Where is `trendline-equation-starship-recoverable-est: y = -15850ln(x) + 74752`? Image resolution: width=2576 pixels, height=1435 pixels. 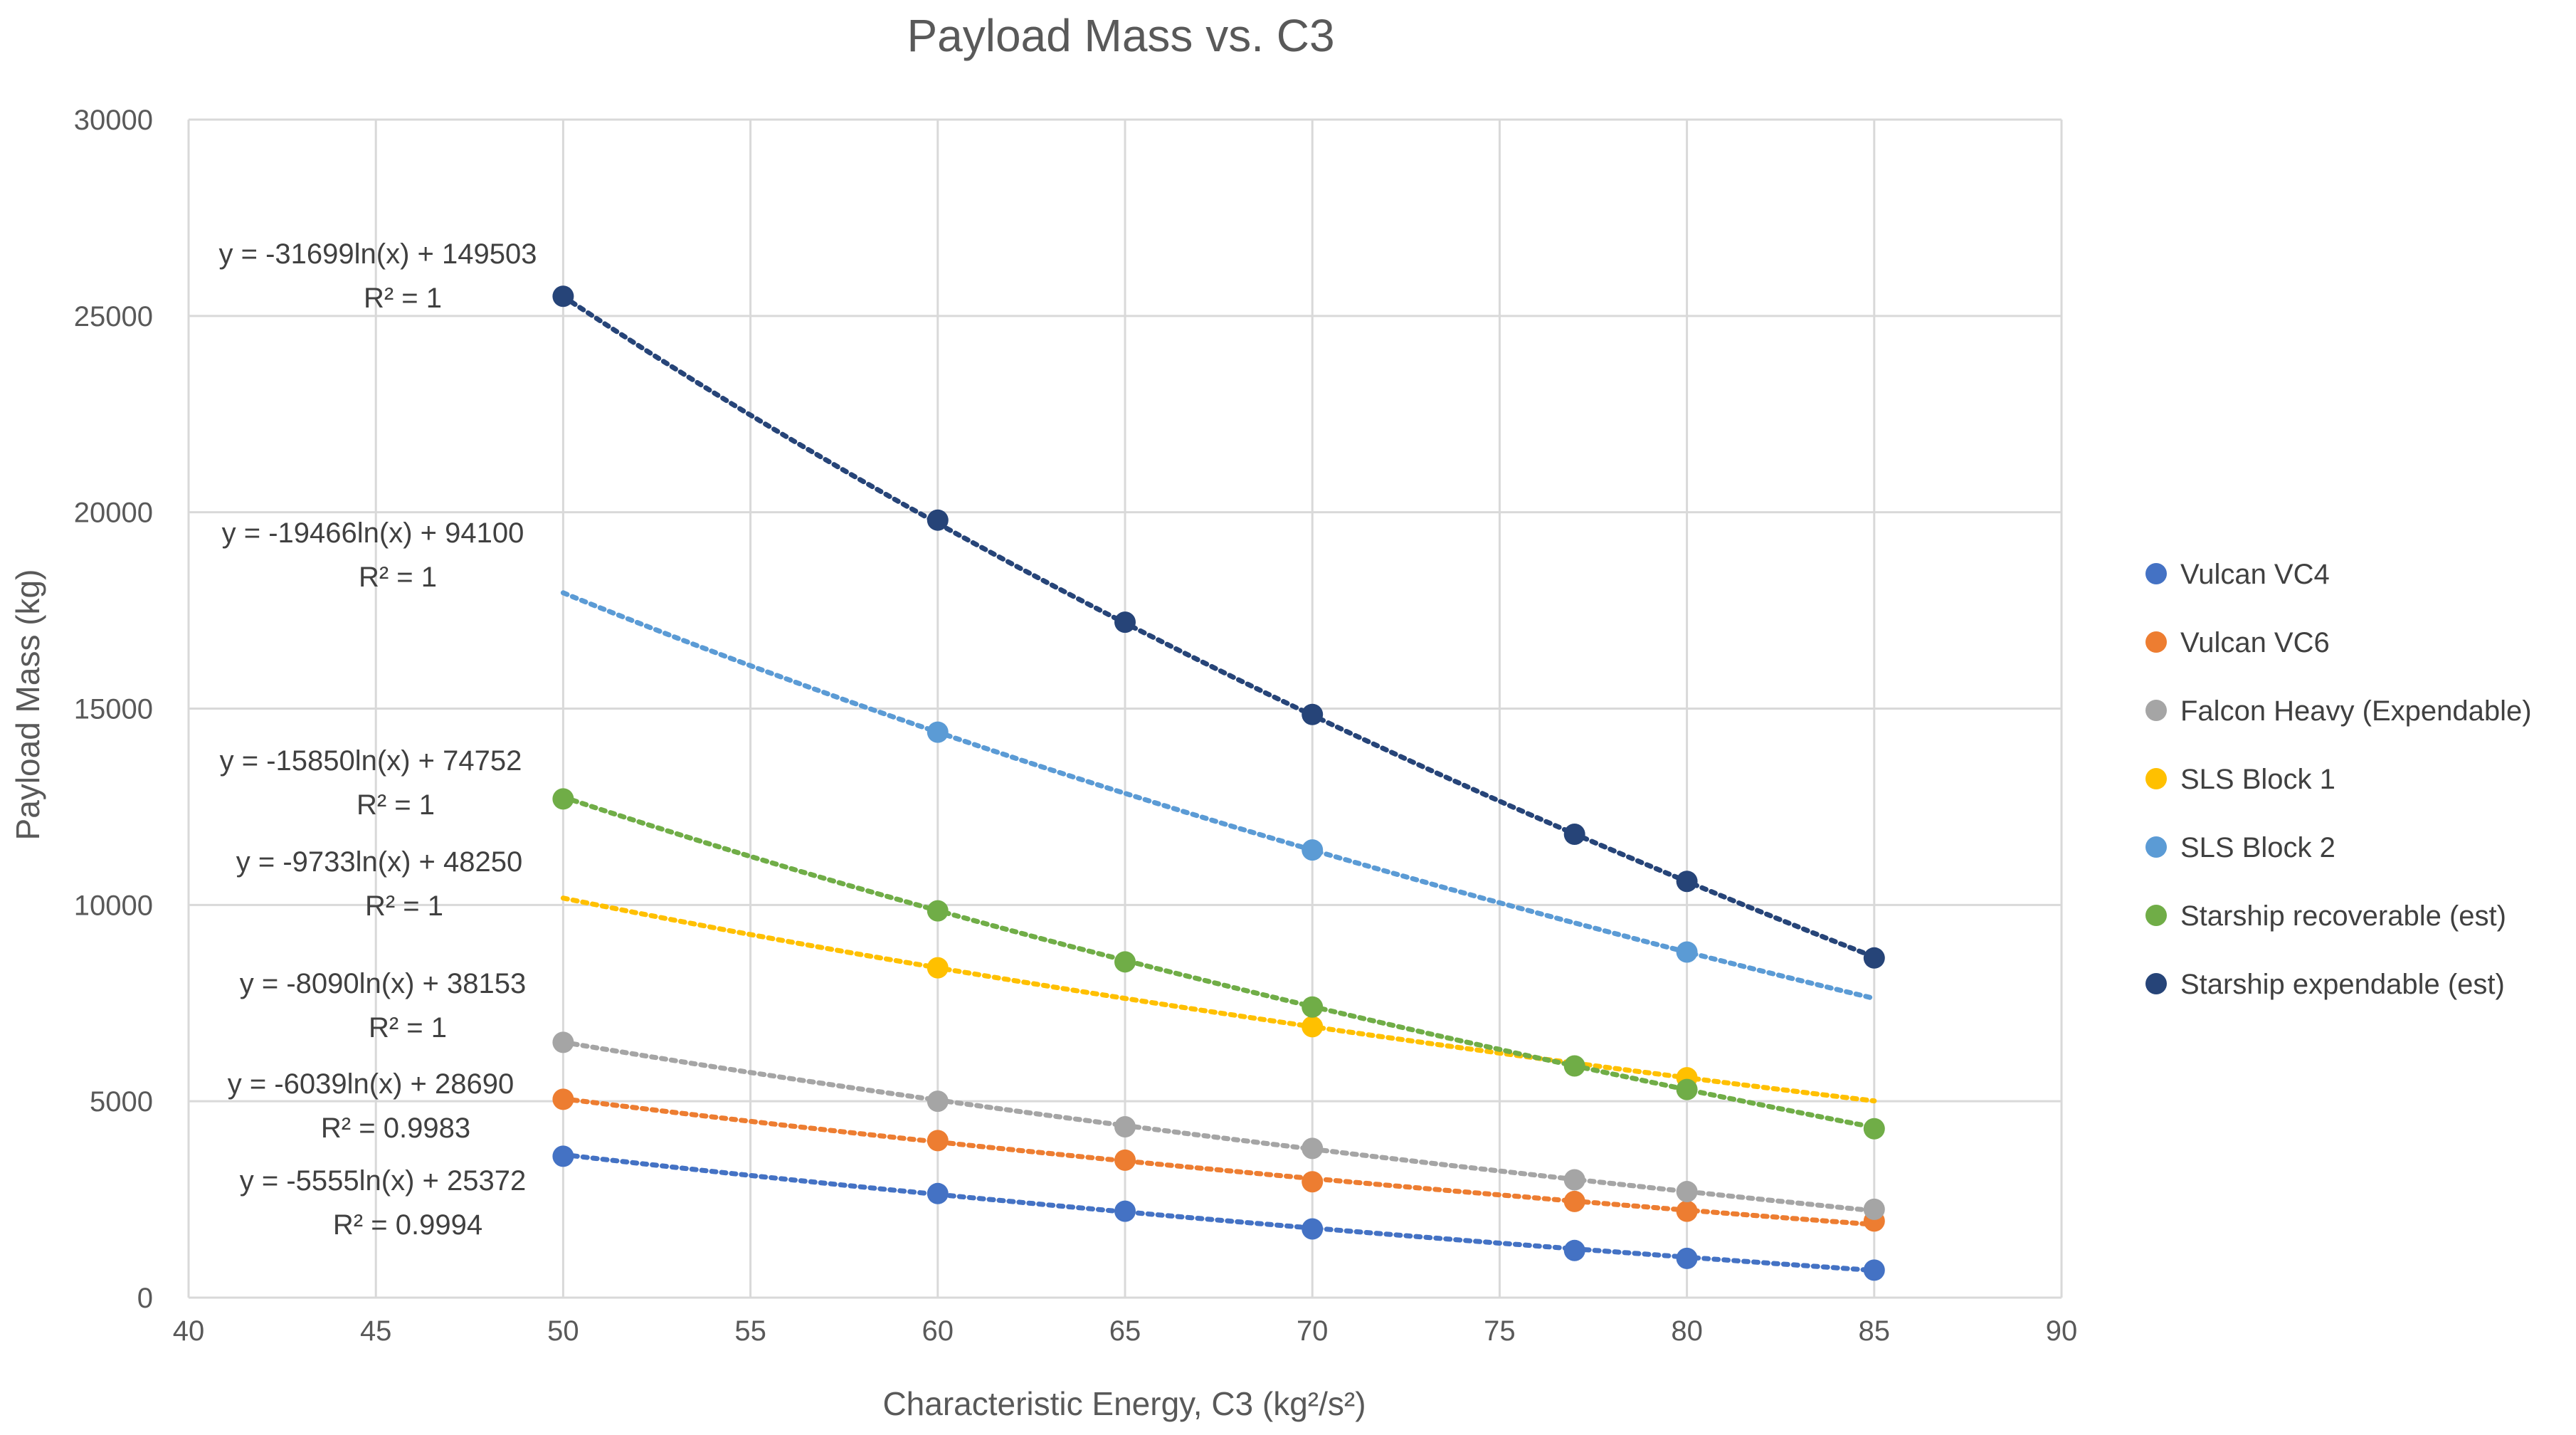
trendline-equation-starship-recoverable-est: y = -15850ln(x) + 74752 is located at coordinates (371, 761).